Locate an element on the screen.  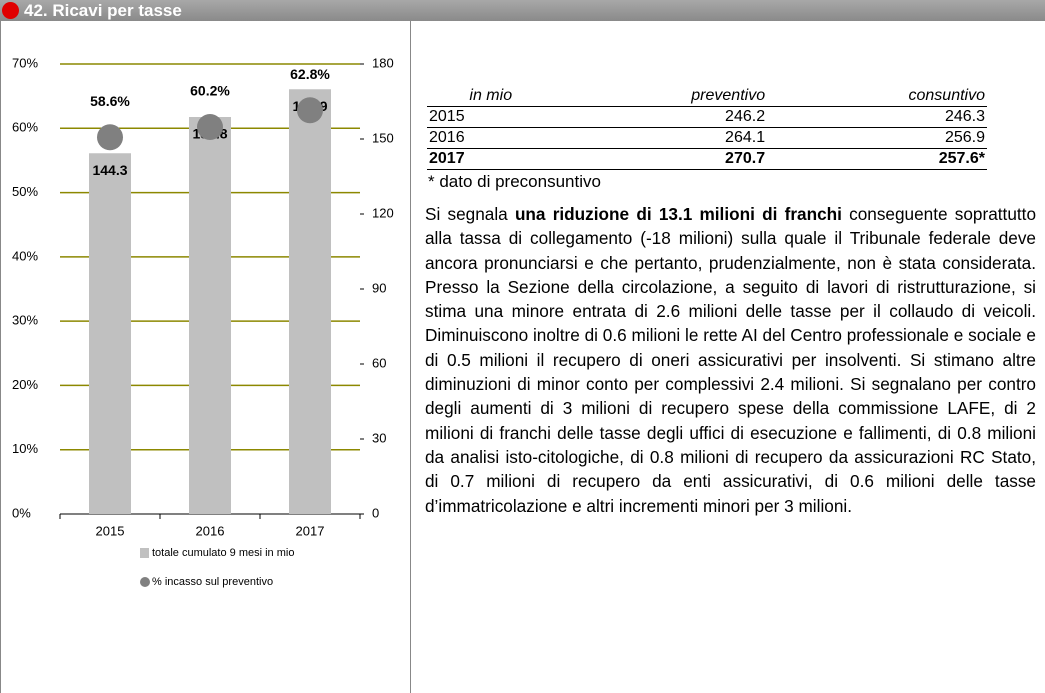
table-cell: 2017 is located at coordinates (491, 159).